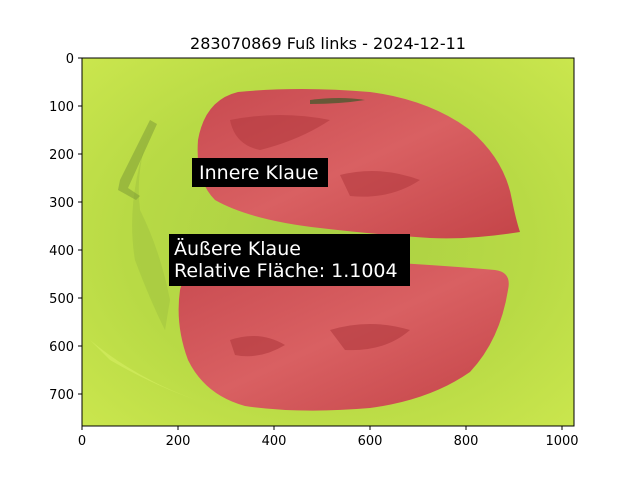 This screenshot has height=480, width=640. I want to click on y-tick-label: 700, so click(61, 395).